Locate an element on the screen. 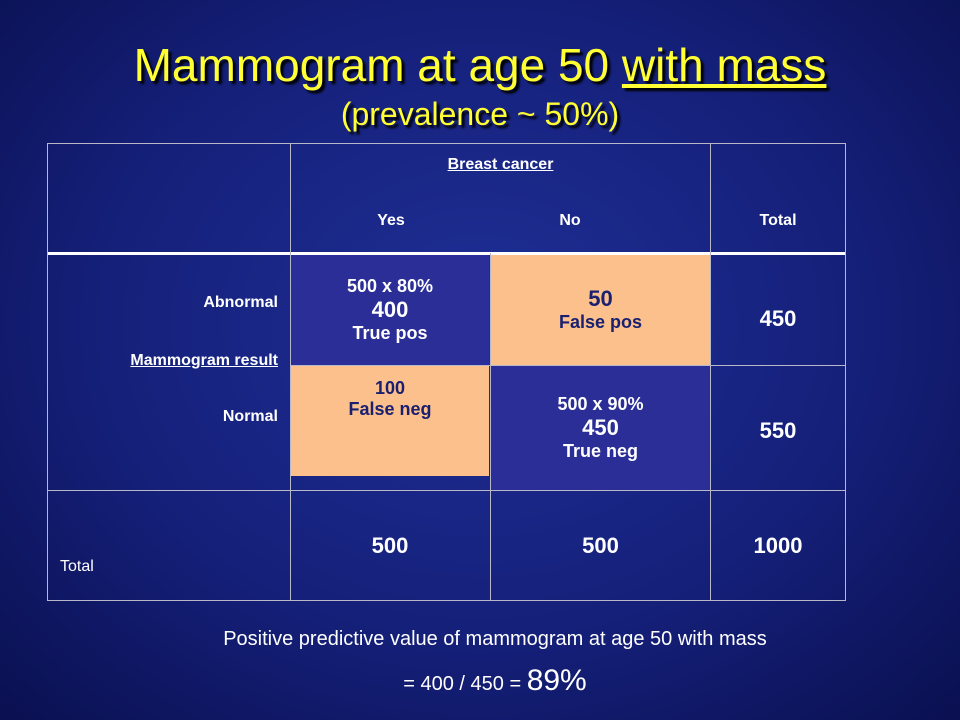 Image resolution: width=960 pixels, height=720 pixels. title: Mammogram at age 50 with mass is located at coordinates (480, 65).